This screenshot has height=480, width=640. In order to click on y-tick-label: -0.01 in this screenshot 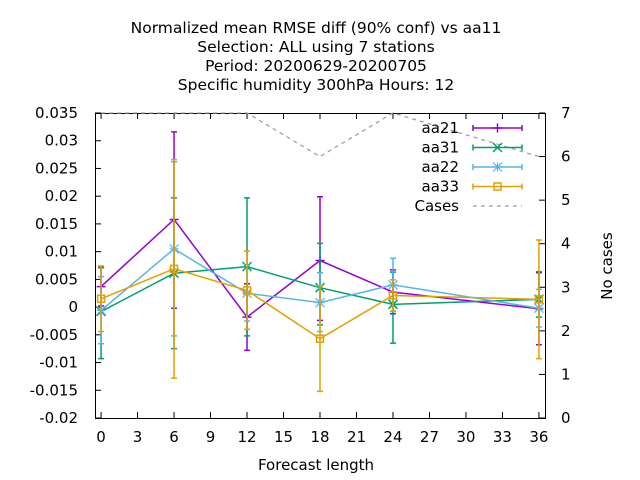, I will do `click(58, 363)`.